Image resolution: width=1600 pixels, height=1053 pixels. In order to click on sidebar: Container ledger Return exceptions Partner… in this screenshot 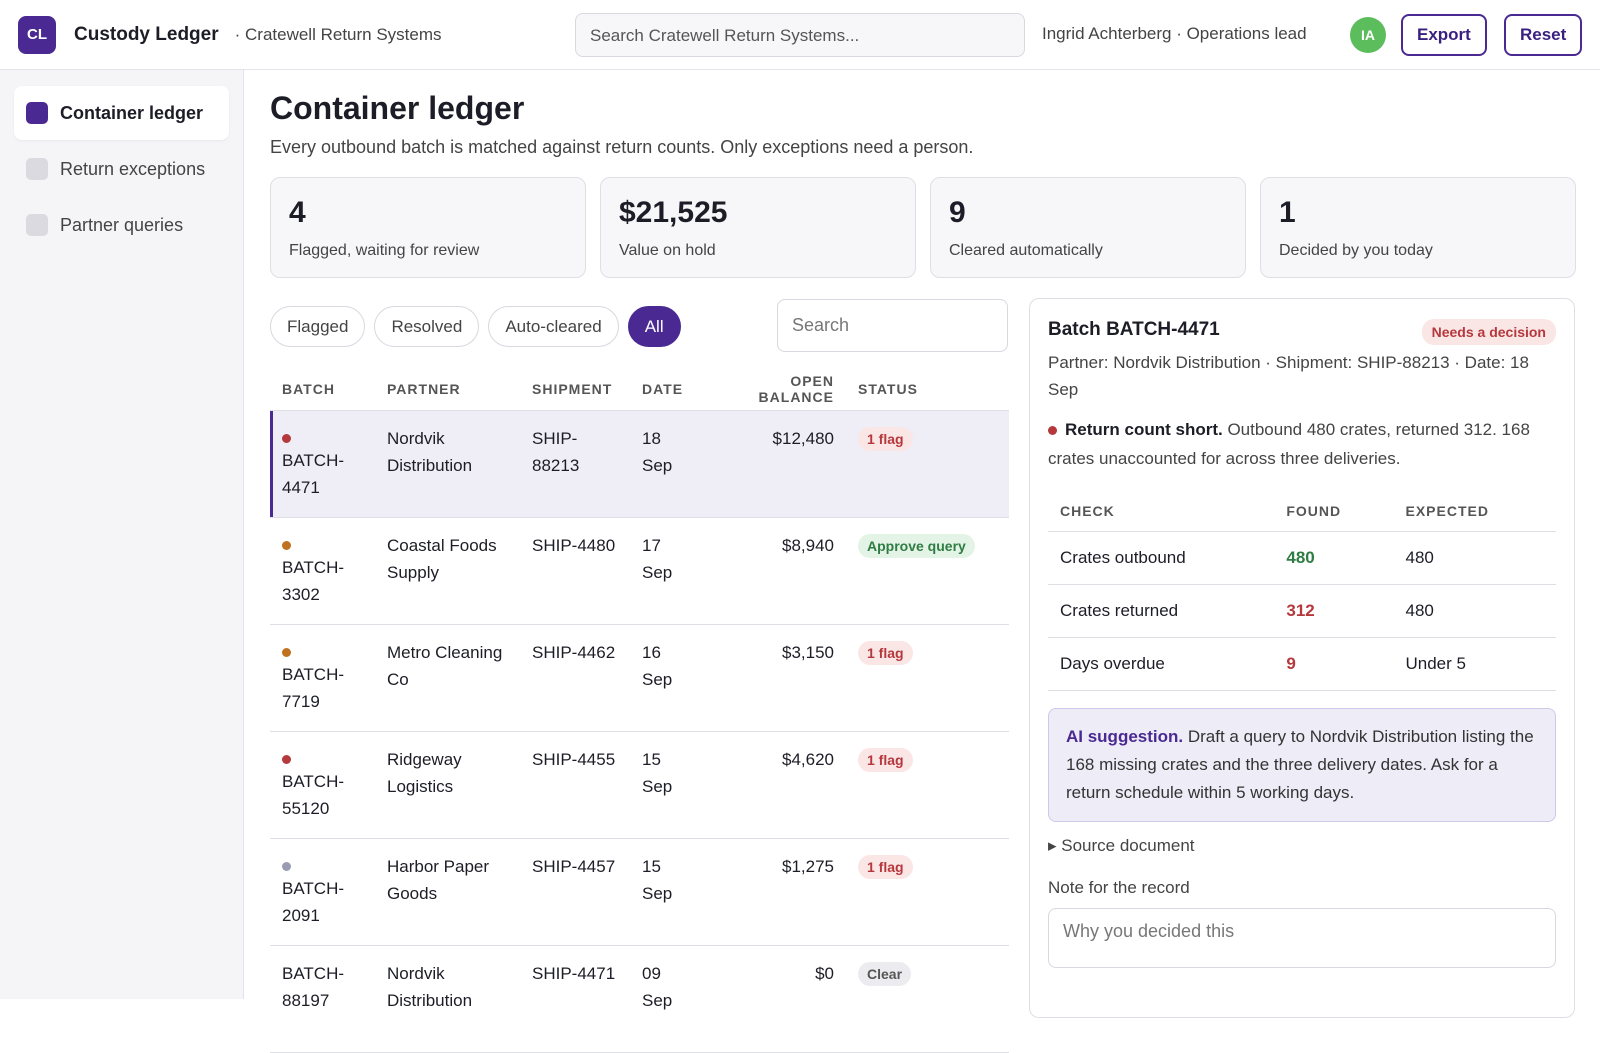, I will do `click(122, 534)`.